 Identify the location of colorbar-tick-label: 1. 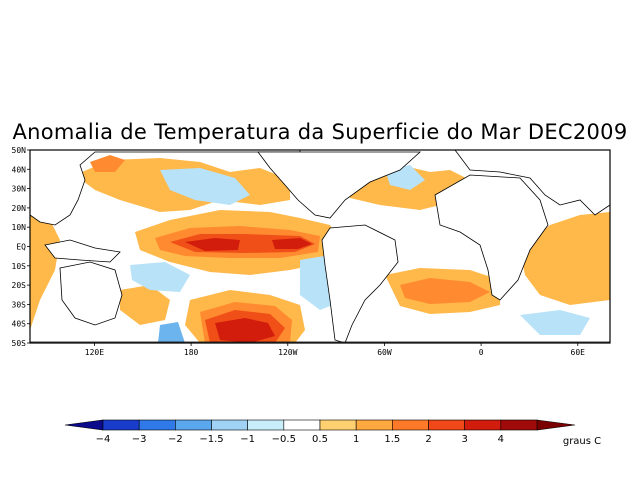
(356, 439).